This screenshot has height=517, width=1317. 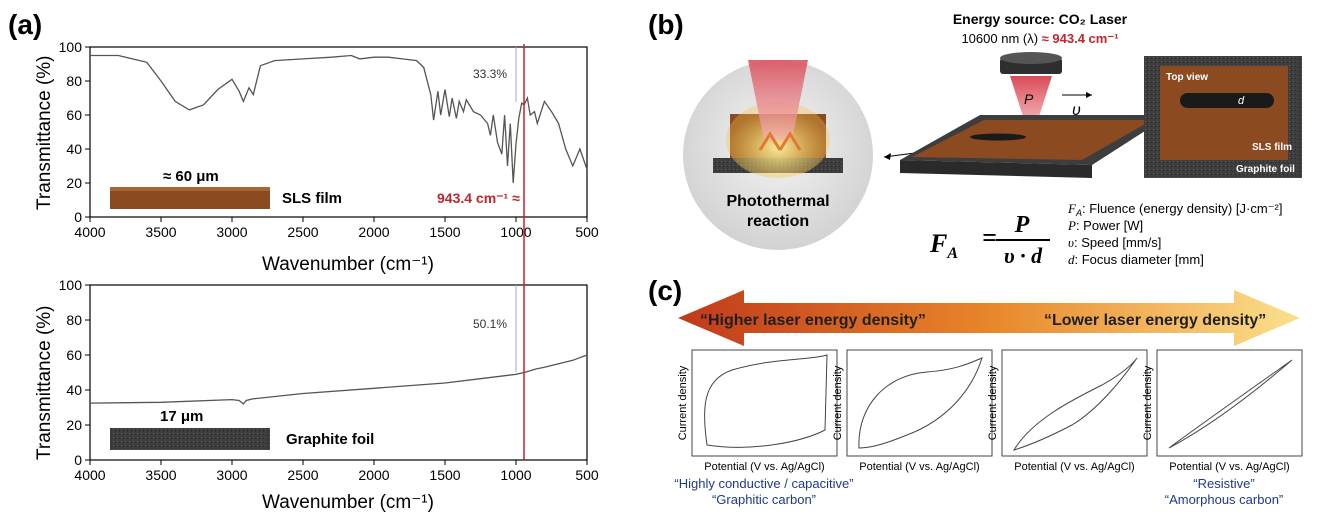 What do you see at coordinates (338, 379) in the screenshot?
I see `series-line-graphite` at bounding box center [338, 379].